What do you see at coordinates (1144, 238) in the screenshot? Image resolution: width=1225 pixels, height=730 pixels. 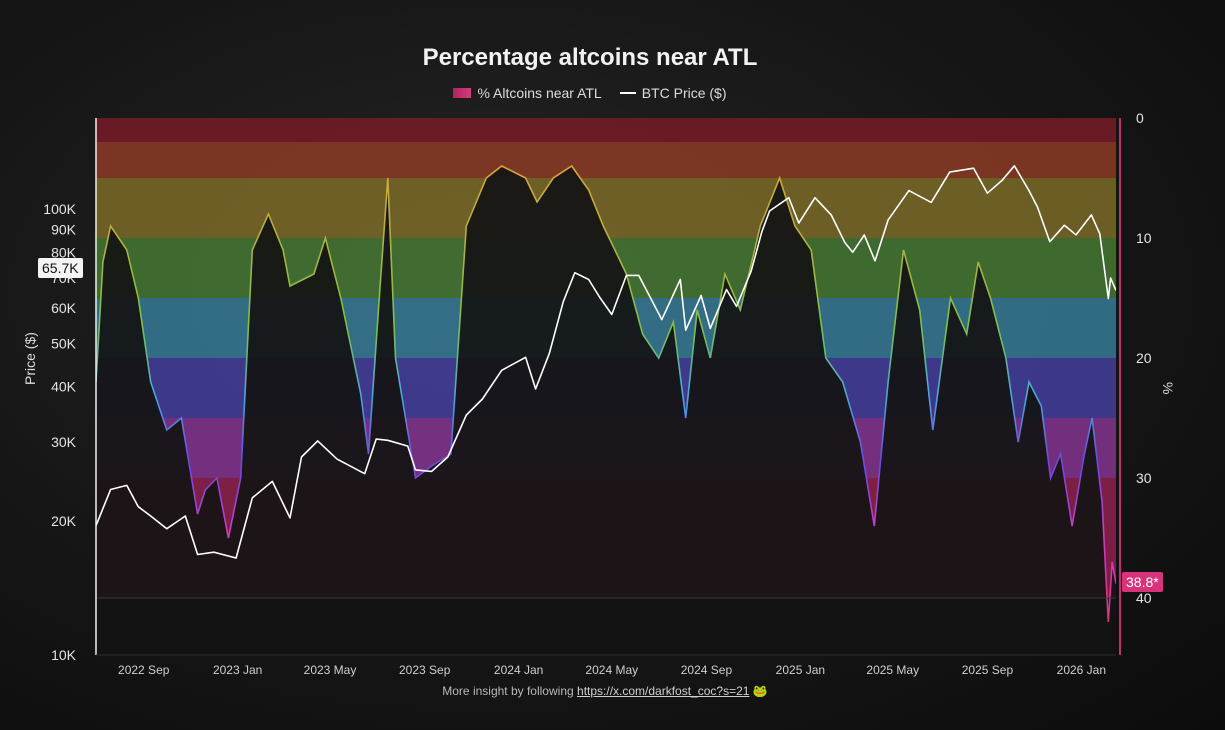 I see `y-right-tick-1: 10` at bounding box center [1144, 238].